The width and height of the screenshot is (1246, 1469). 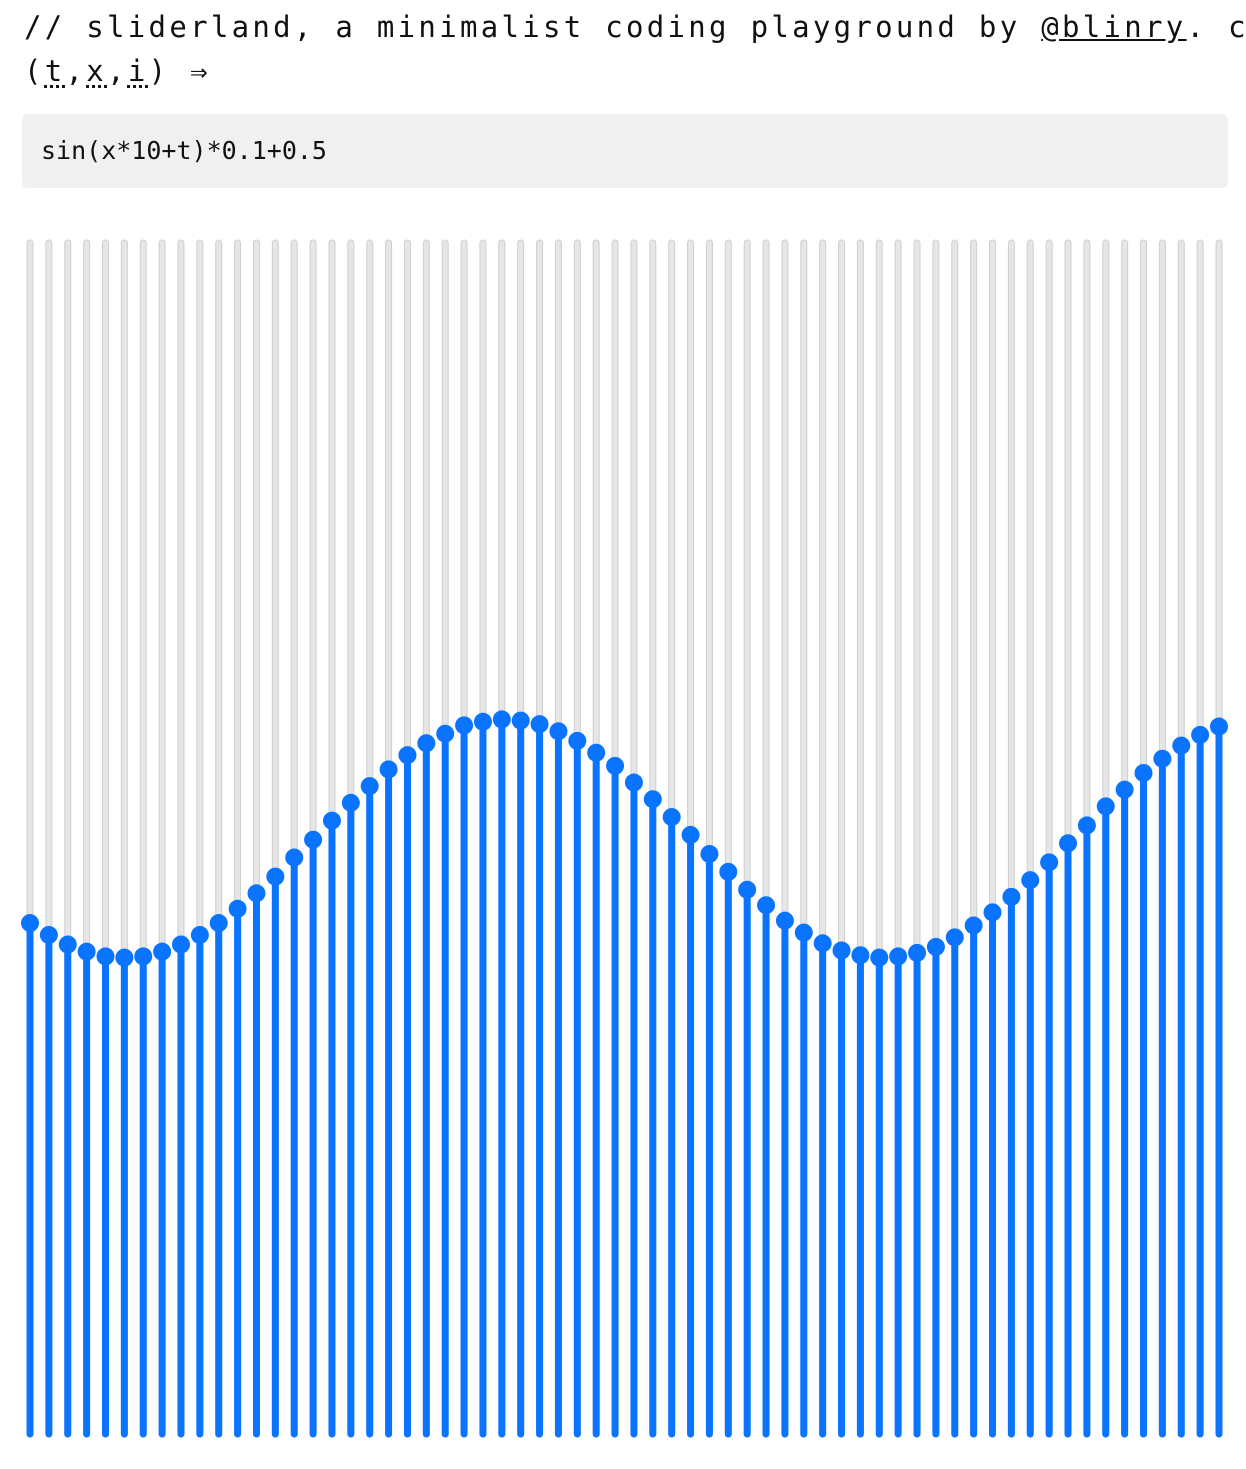 I want to click on param: x, so click(x=97, y=71).